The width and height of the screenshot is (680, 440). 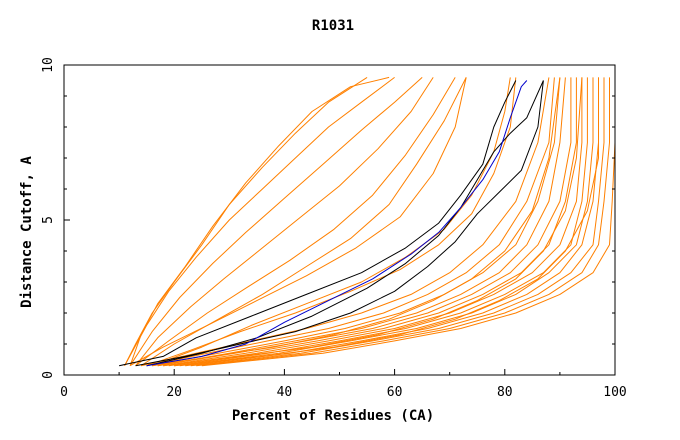 I want to click on x-tick-label: 20, so click(x=174, y=392).